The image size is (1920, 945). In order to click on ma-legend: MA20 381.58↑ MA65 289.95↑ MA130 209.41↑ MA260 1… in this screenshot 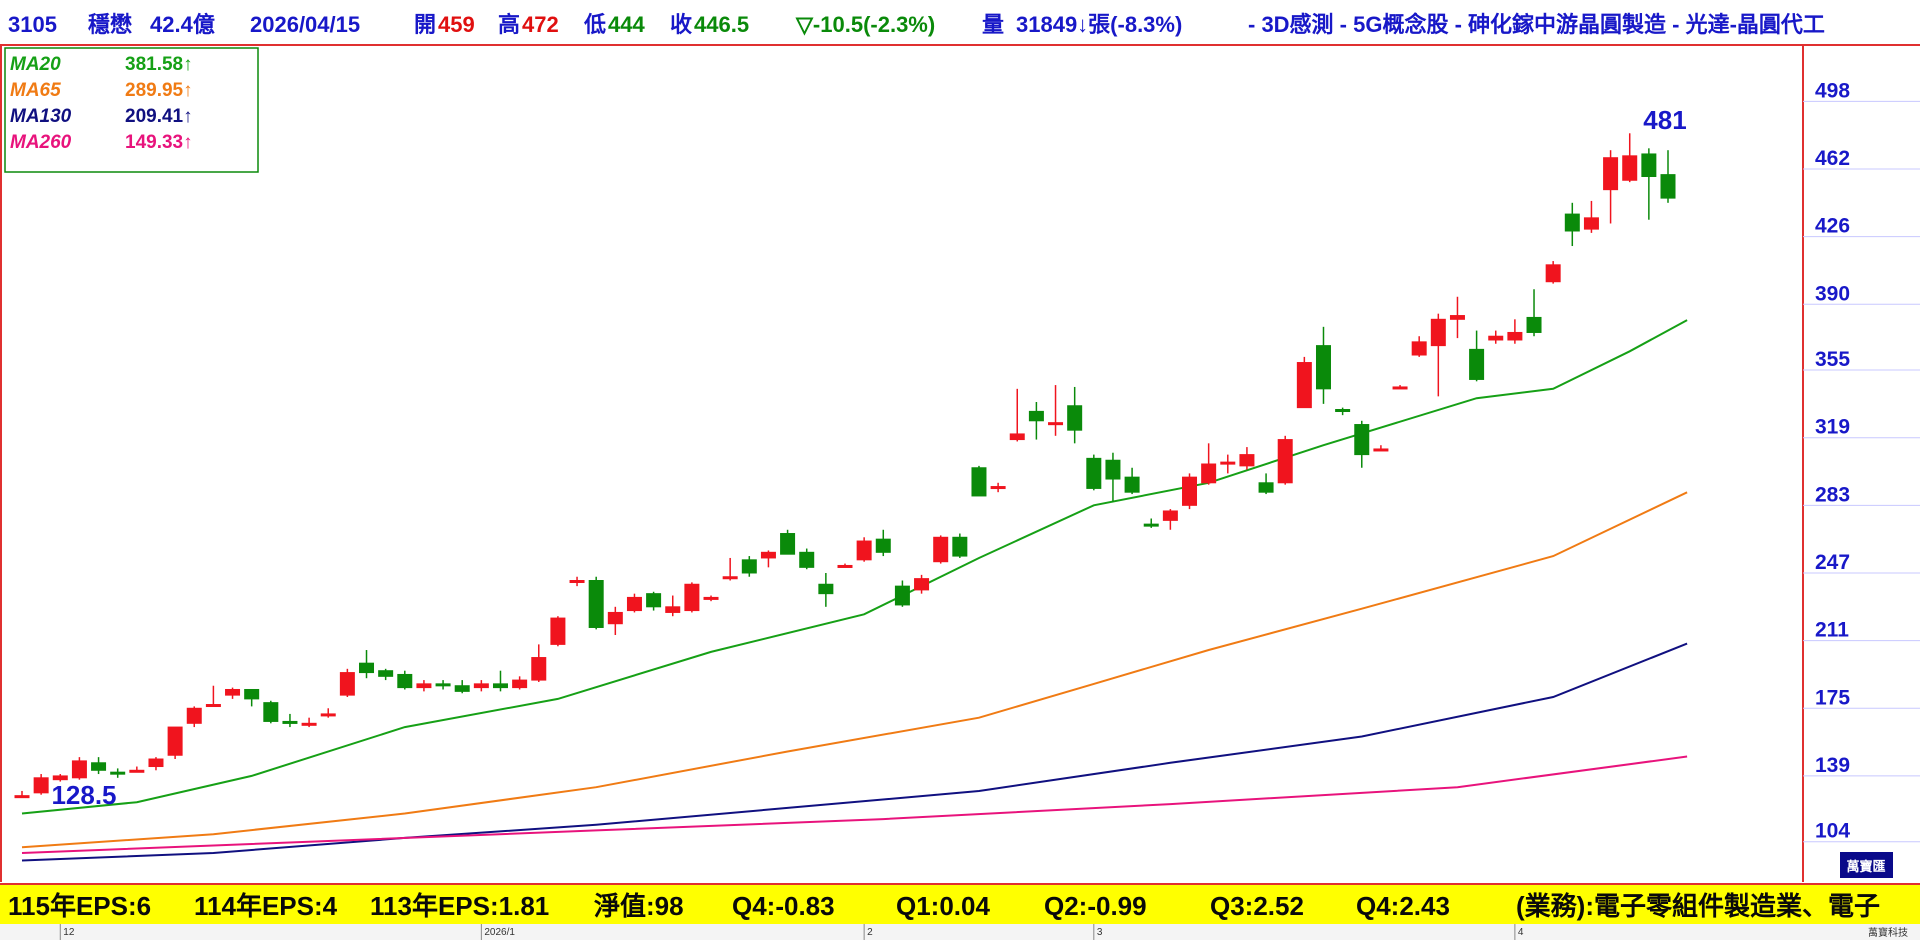, I will do `click(131, 110)`.